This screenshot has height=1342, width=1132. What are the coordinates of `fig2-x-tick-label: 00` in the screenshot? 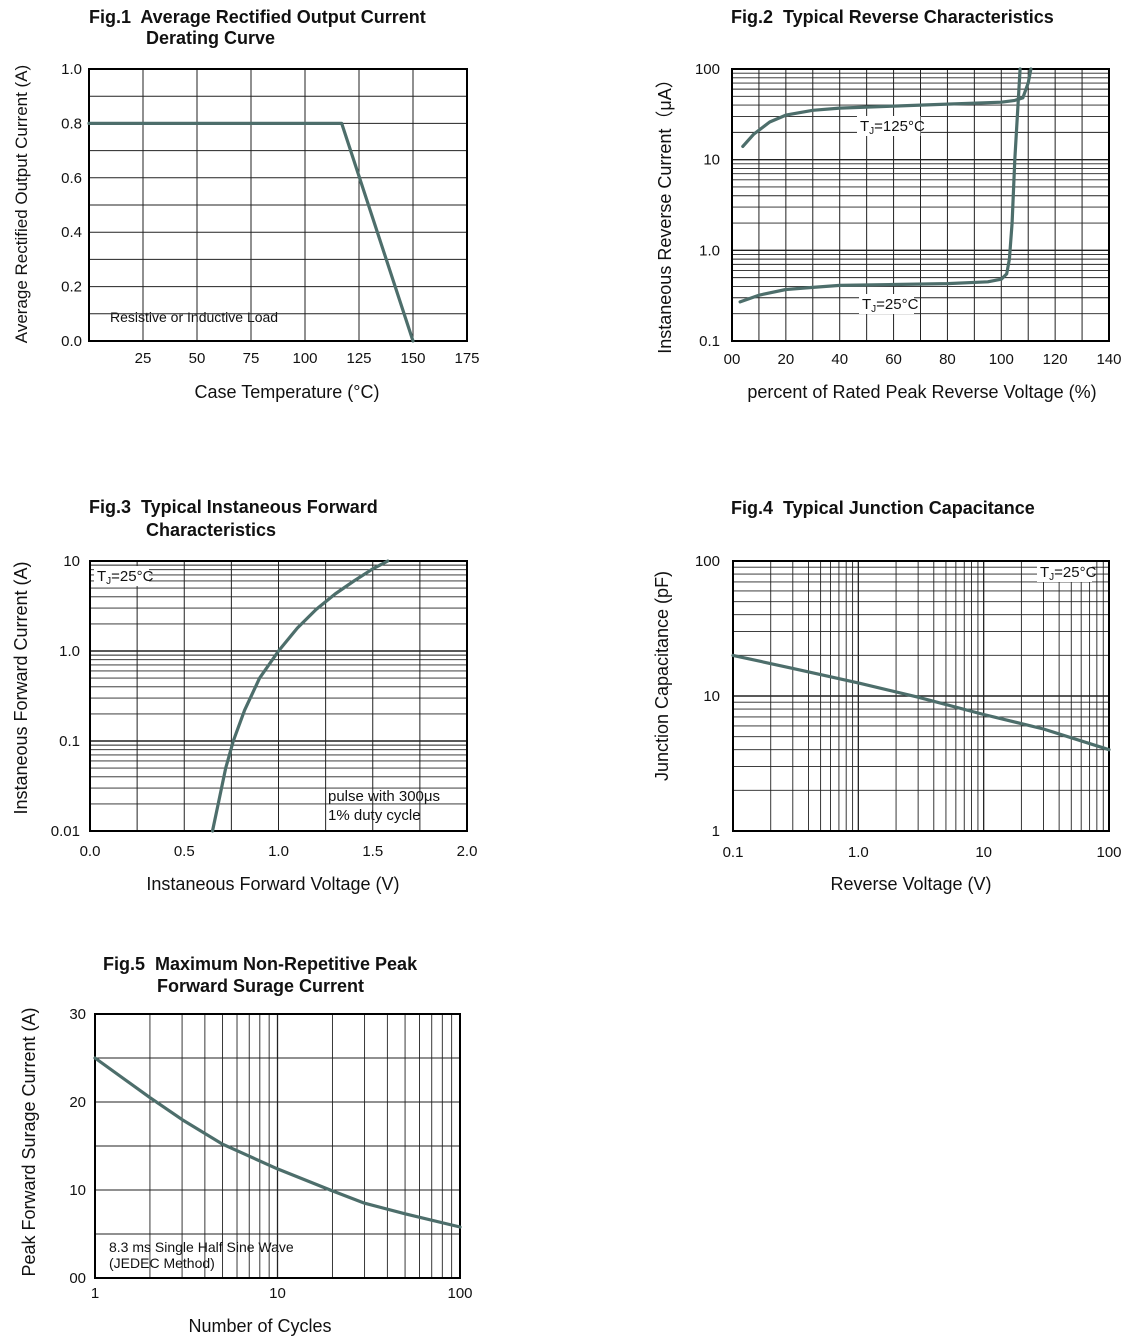 It's located at (732, 359).